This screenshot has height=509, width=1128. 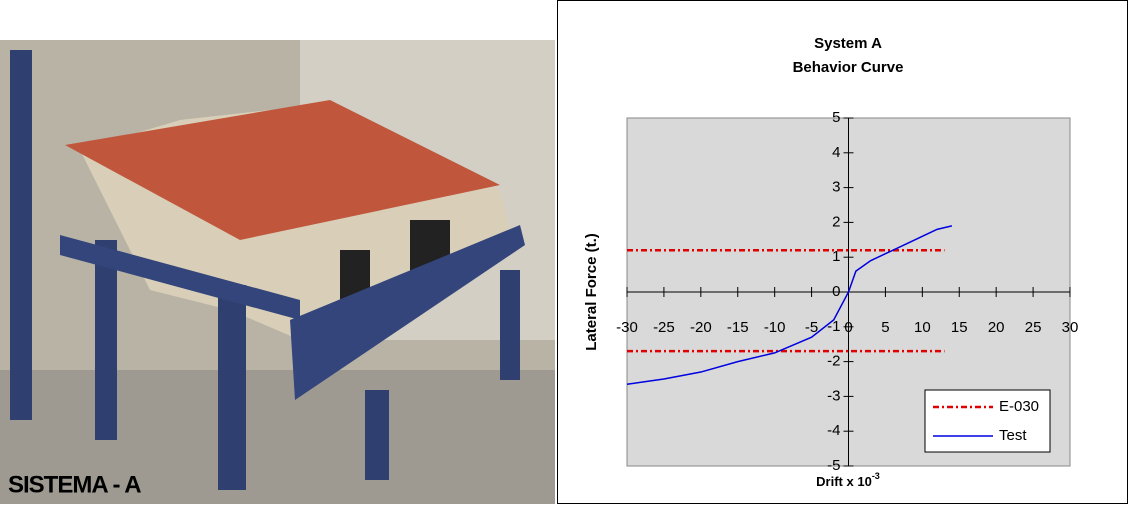 I want to click on floor, so click(x=277, y=437).